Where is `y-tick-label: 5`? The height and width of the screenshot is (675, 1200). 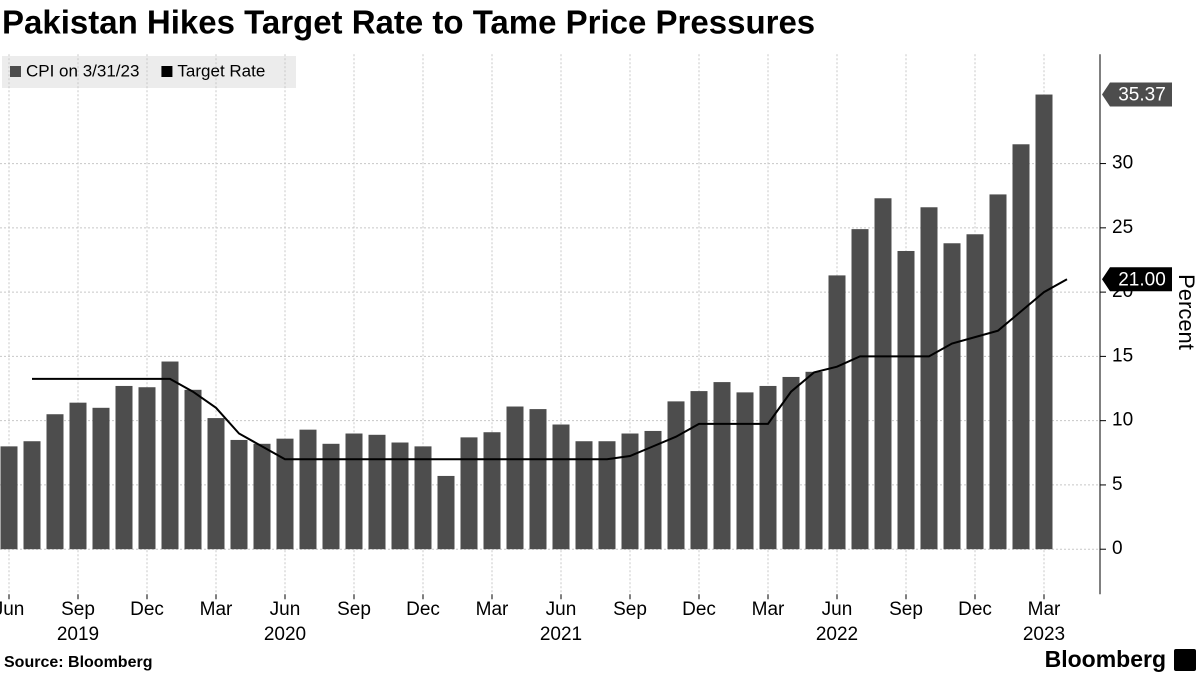
y-tick-label: 5 is located at coordinates (1117, 484).